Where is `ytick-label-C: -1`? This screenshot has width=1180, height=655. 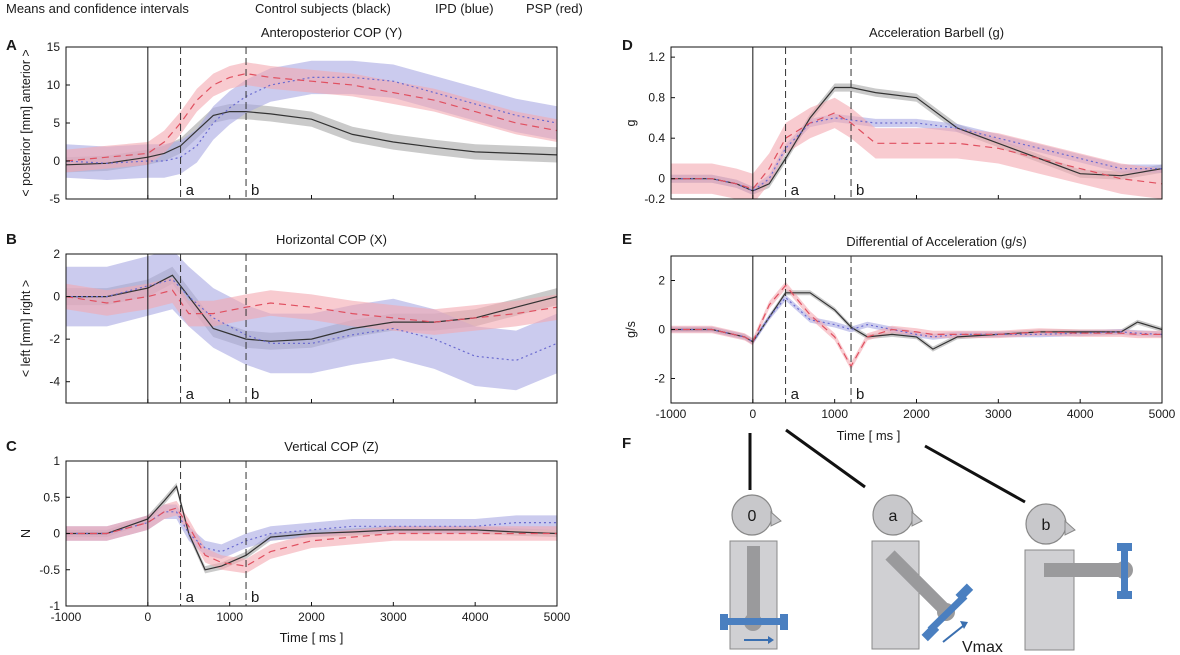
ytick-label-C: -1 is located at coordinates (54, 606).